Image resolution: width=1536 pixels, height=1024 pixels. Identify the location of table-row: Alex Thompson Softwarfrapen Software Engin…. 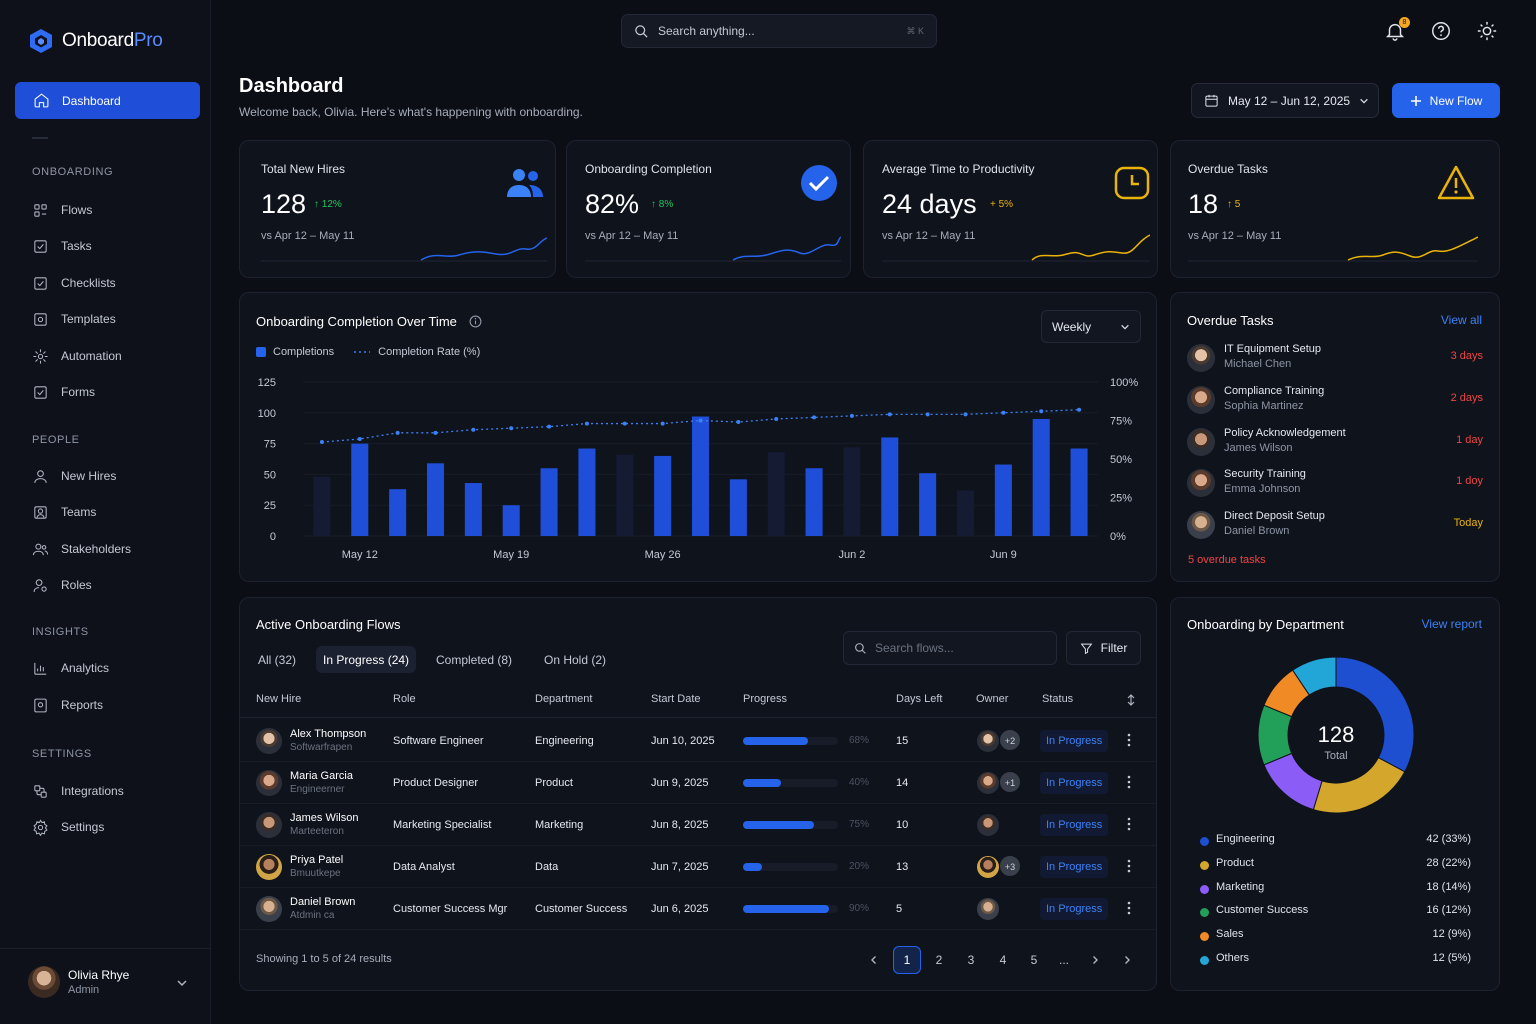
(698, 741).